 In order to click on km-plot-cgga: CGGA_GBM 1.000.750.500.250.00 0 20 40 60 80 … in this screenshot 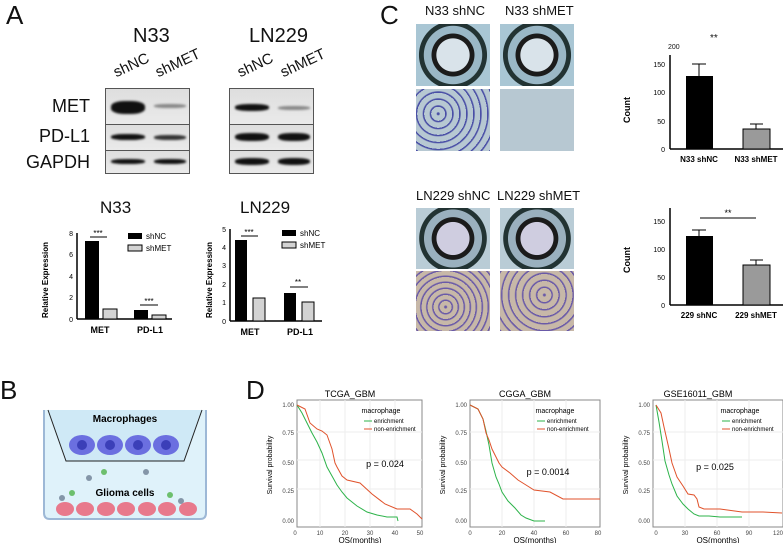, I will do `click(521, 466)`.